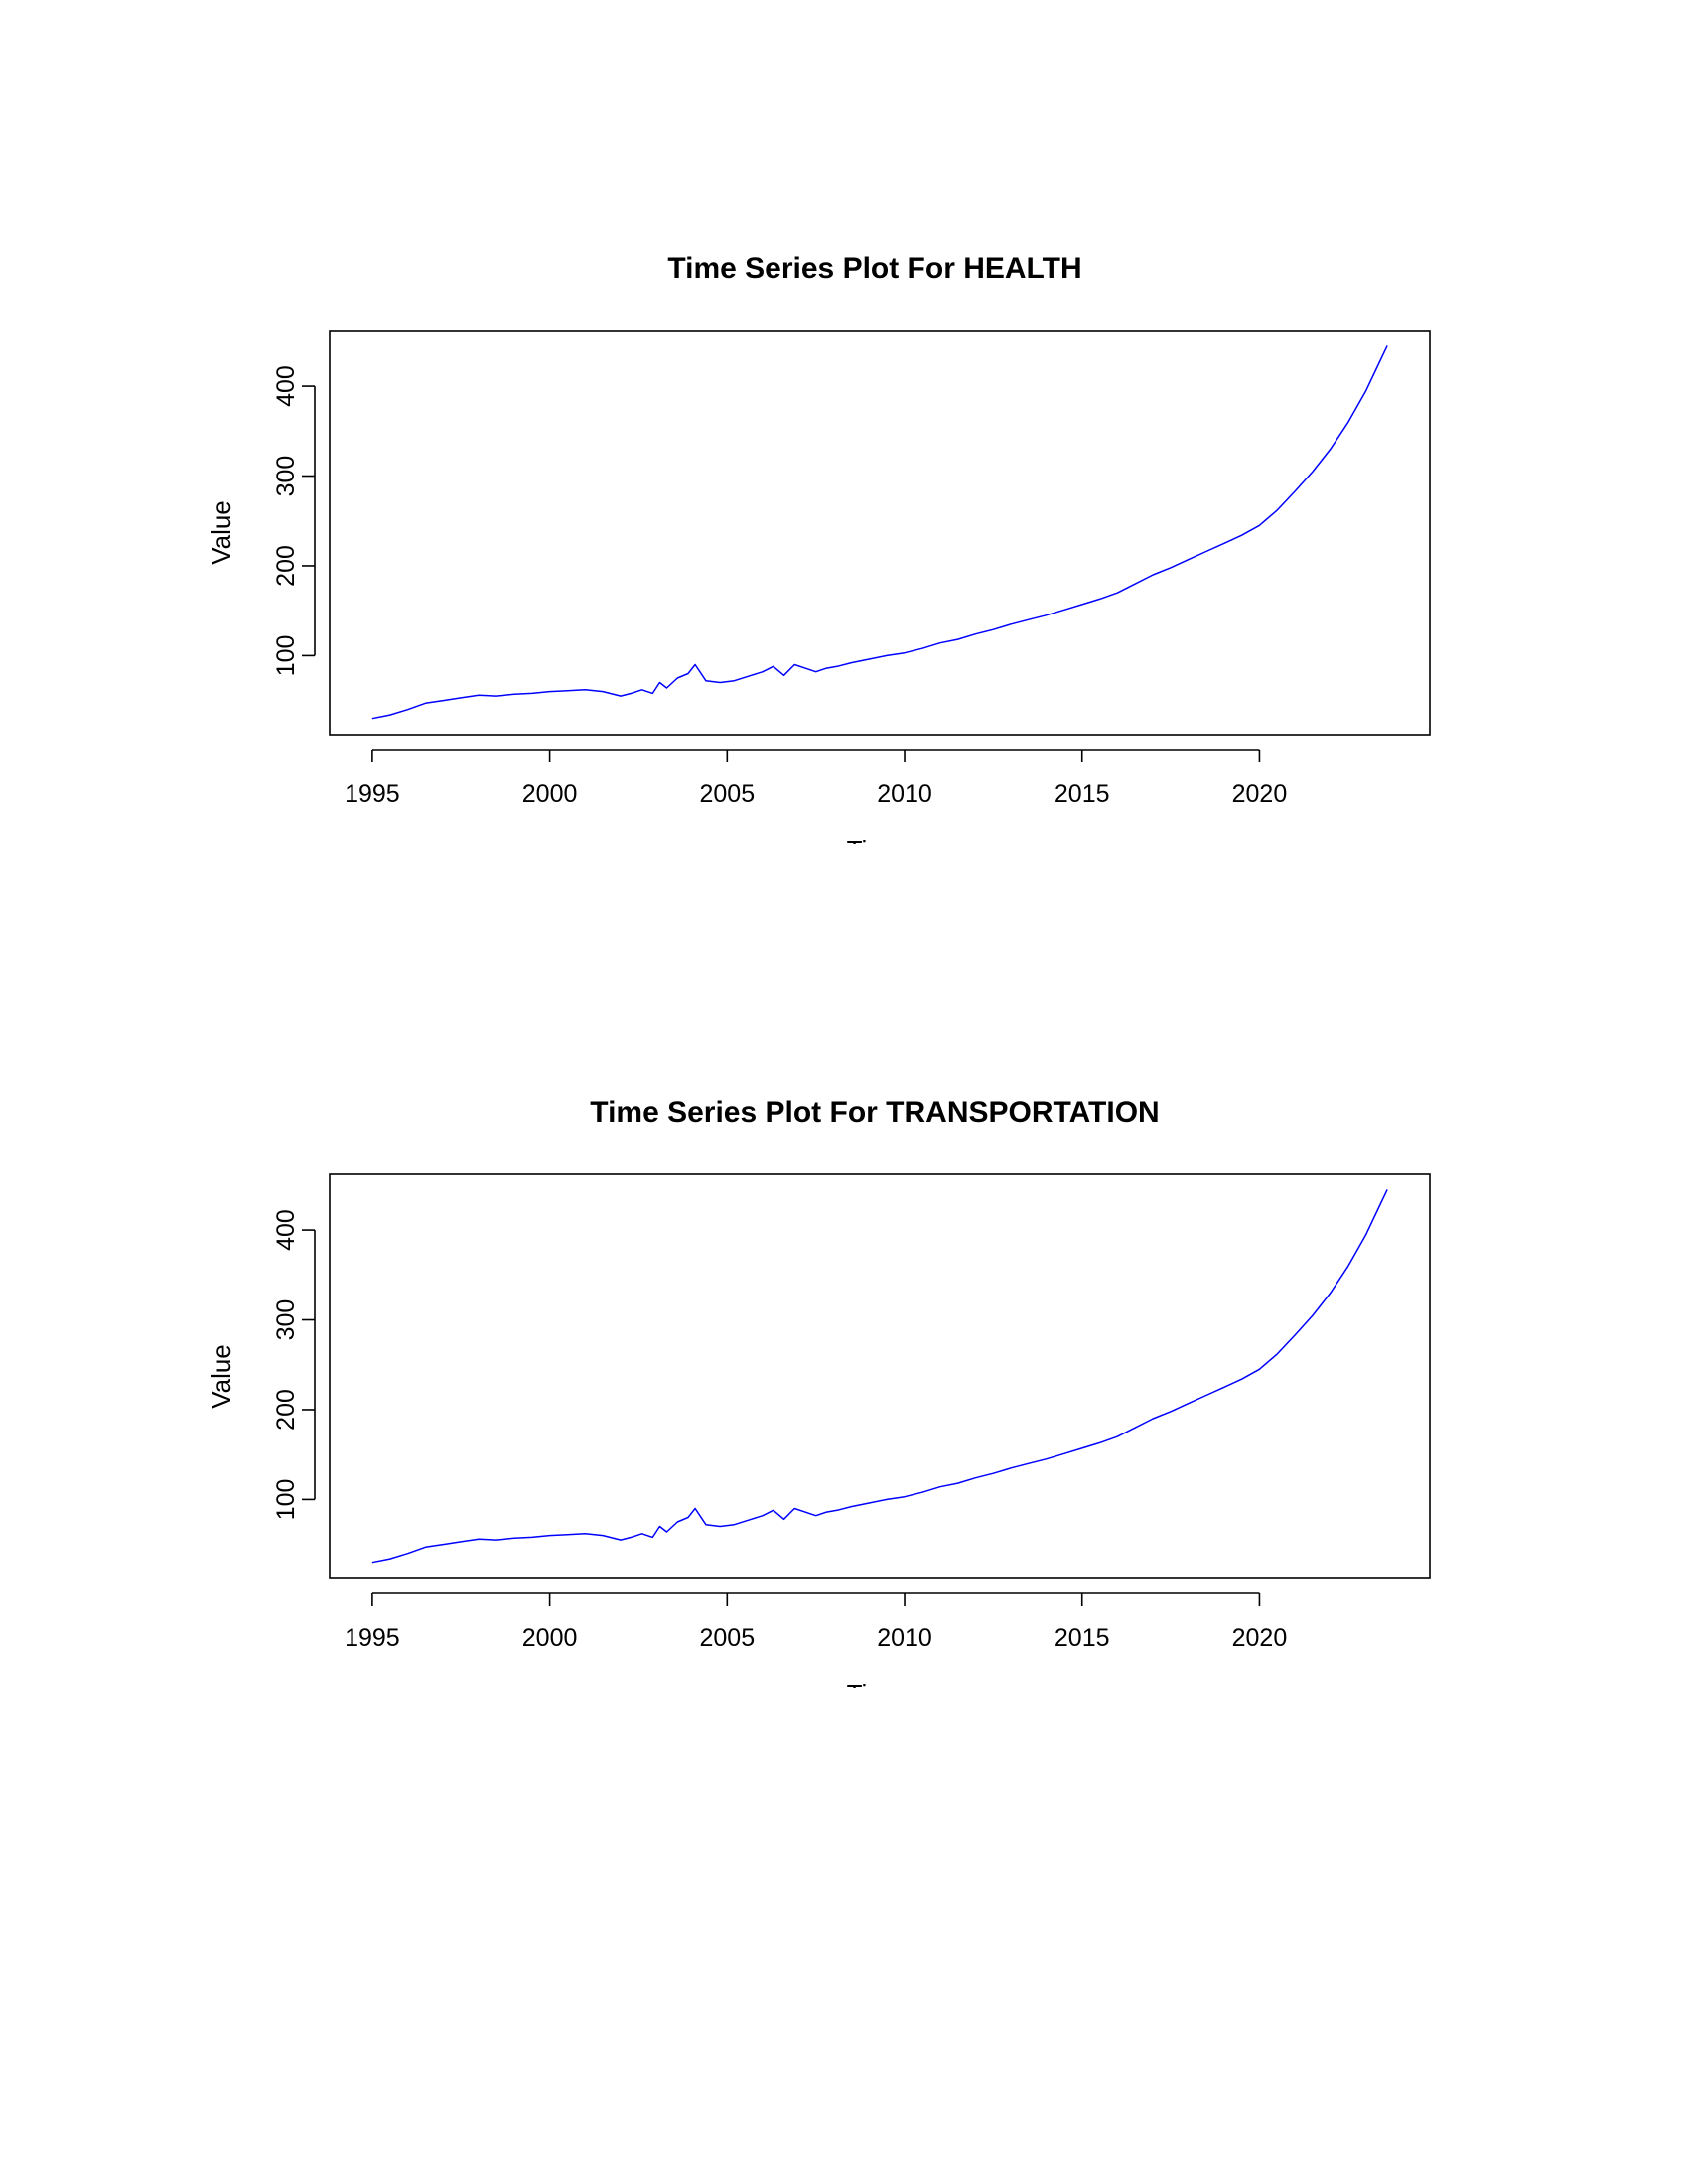 Image resolution: width=1688 pixels, height=2184 pixels. Describe the element at coordinates (874, 1112) in the screenshot. I see `chart-title: Time Series Plot For TRANSPORTATION` at that location.